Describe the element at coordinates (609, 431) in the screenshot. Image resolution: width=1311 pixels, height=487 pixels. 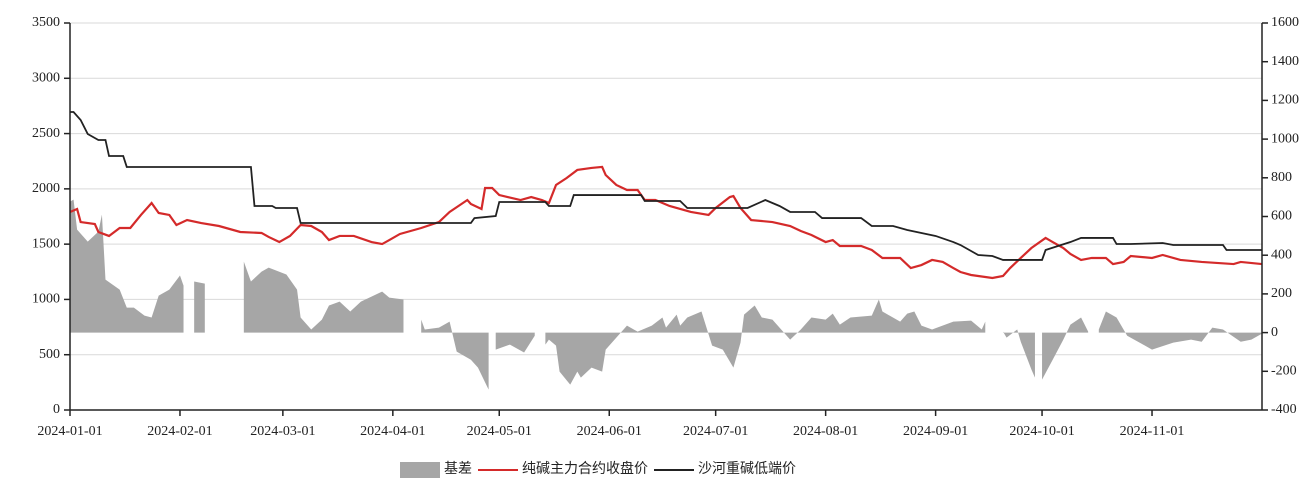
I see `x-tick-label: 2024-06-01` at that location.